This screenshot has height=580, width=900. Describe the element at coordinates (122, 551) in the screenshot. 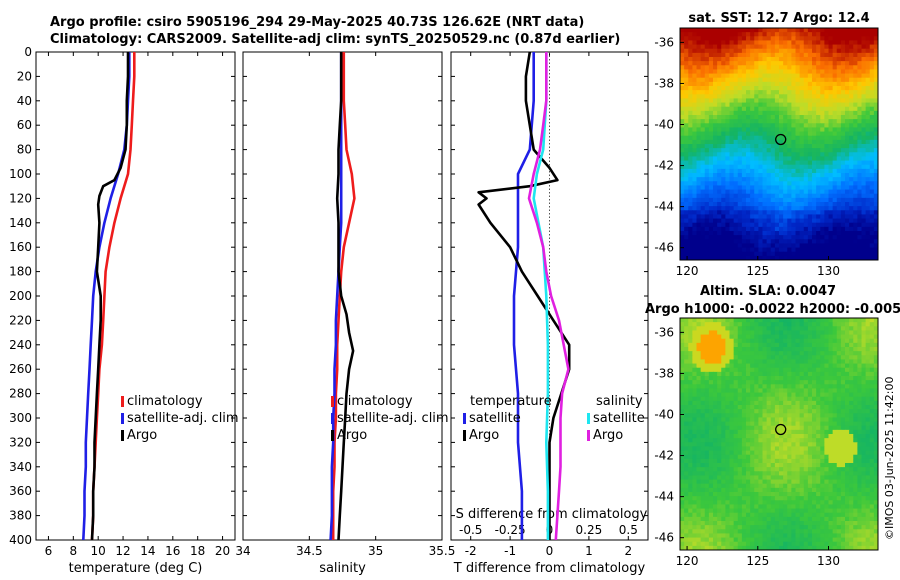

I see `temperature-xtick-label: 12` at that location.